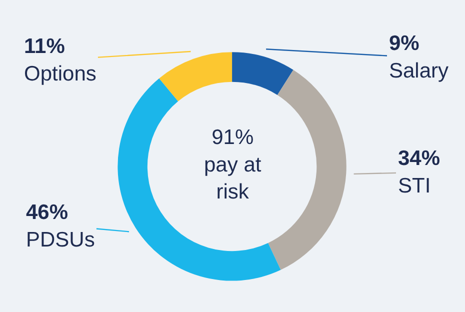 The height and width of the screenshot is (312, 465). I want to click on slice-label: Options, so click(60, 74).